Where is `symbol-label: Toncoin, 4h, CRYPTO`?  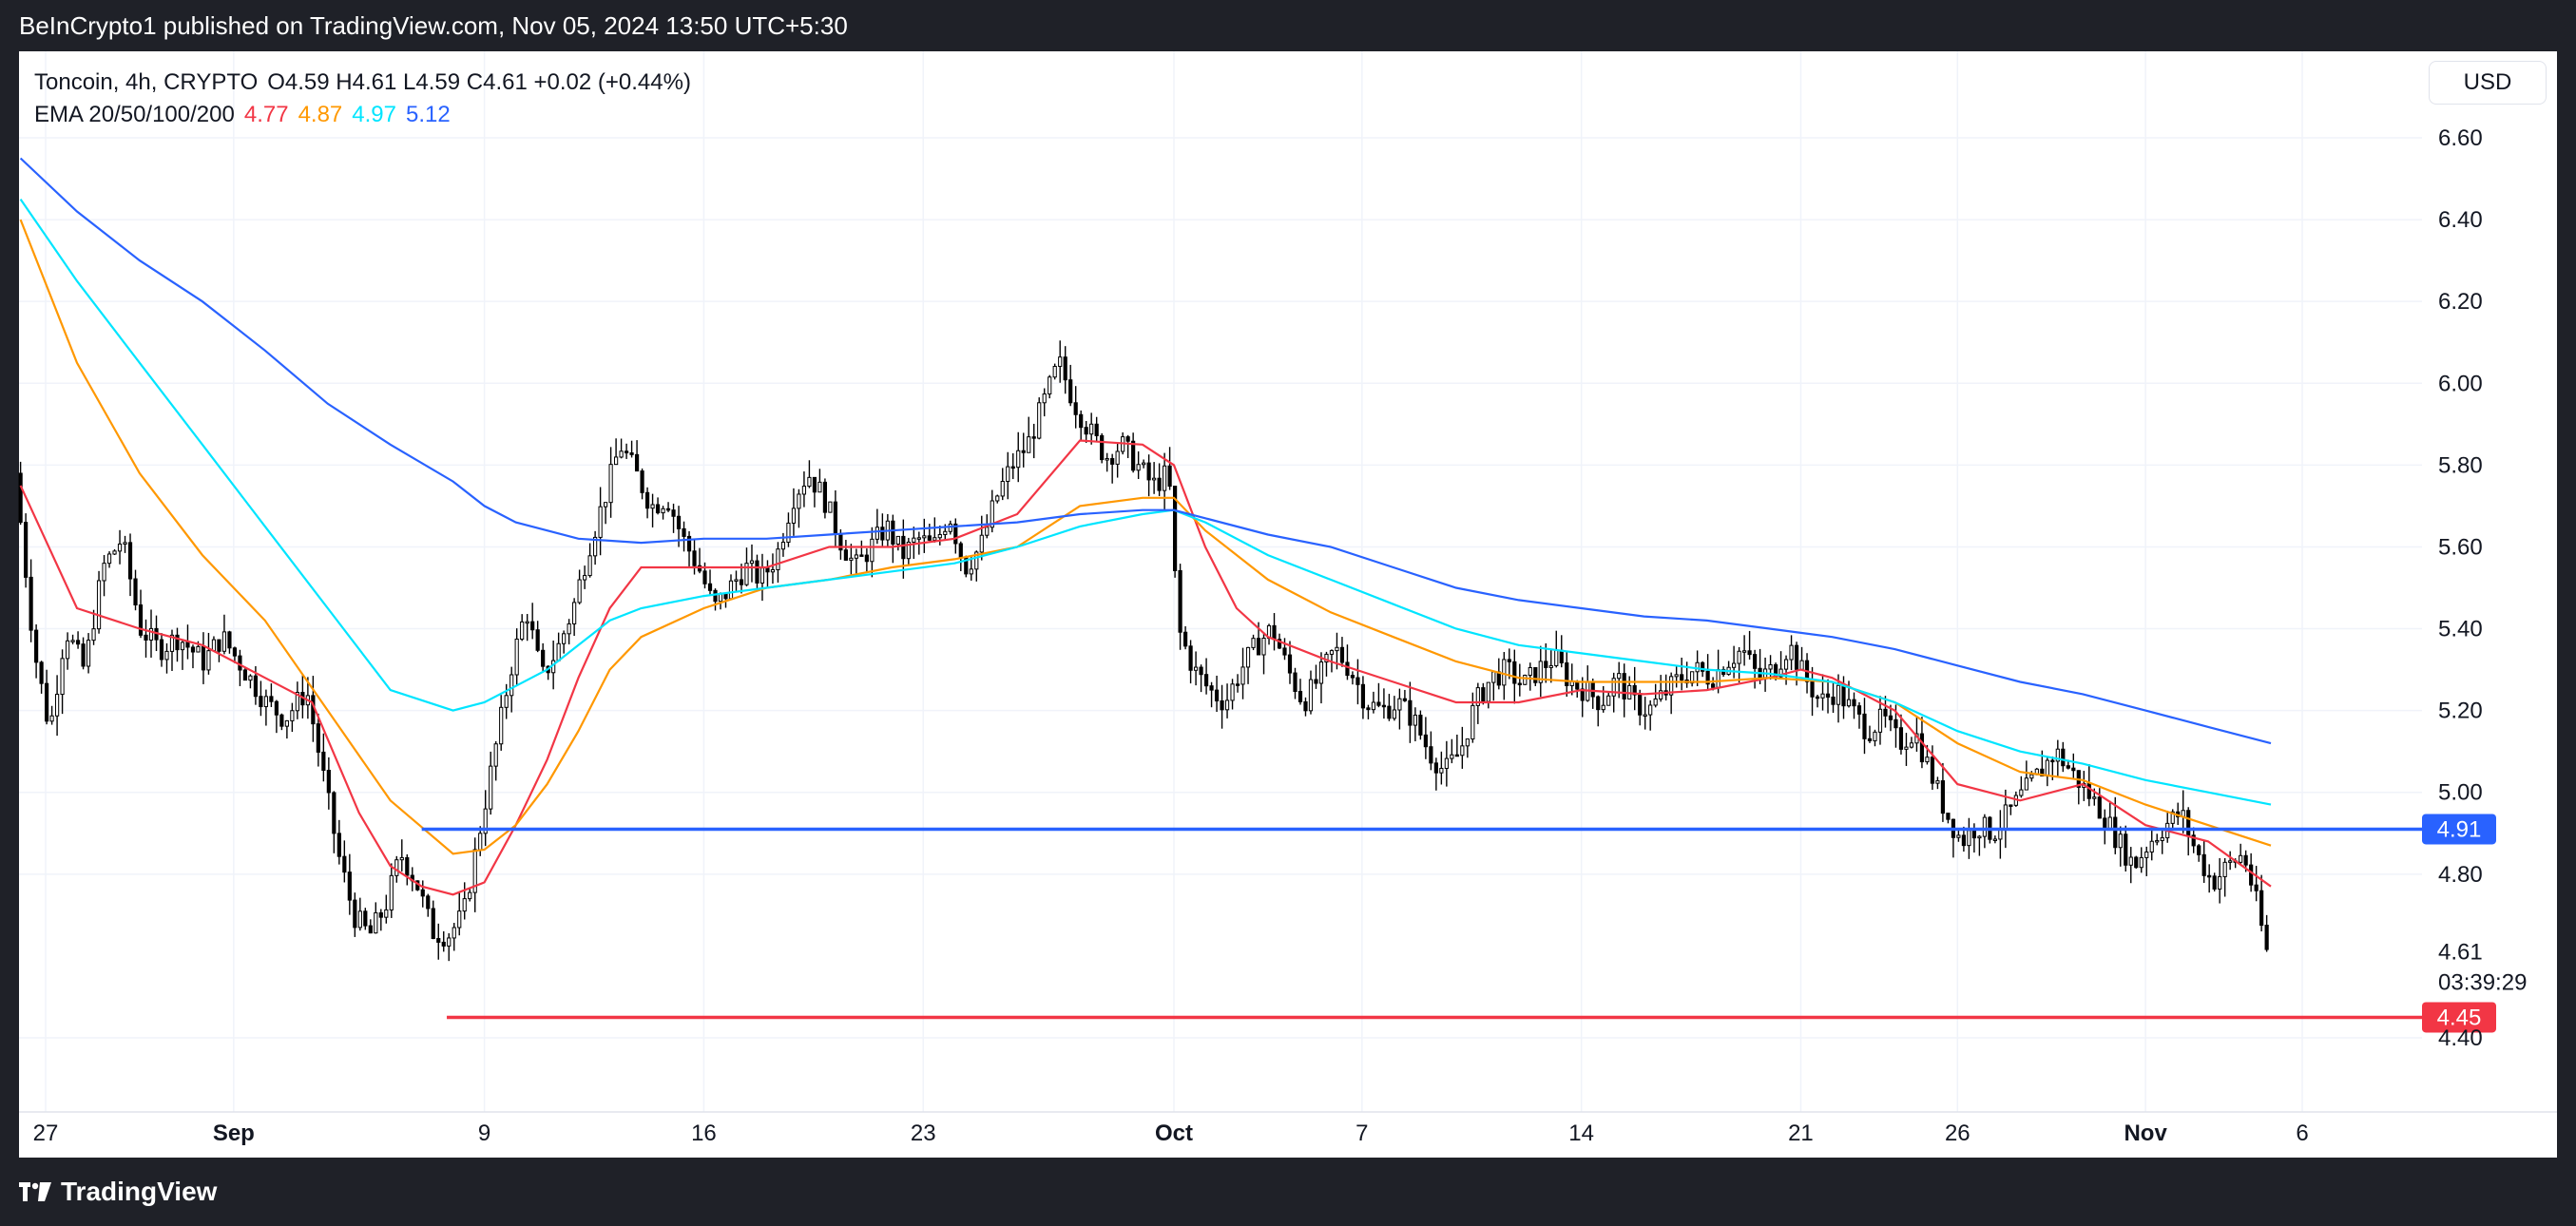 symbol-label: Toncoin, 4h, CRYPTO is located at coordinates (146, 82).